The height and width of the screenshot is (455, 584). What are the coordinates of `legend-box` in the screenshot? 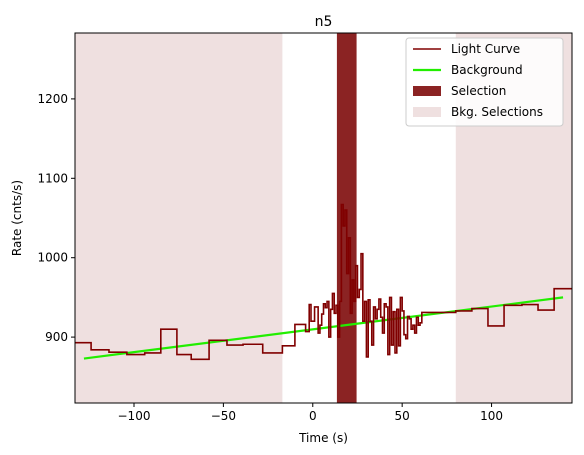 It's located at (484, 82).